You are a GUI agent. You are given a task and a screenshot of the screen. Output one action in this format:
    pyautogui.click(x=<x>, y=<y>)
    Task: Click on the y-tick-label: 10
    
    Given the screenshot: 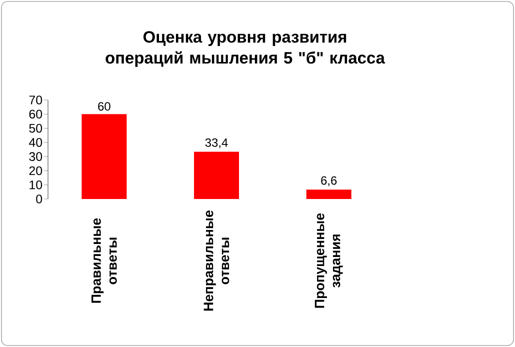 What is the action you would take?
    pyautogui.click(x=36, y=185)
    